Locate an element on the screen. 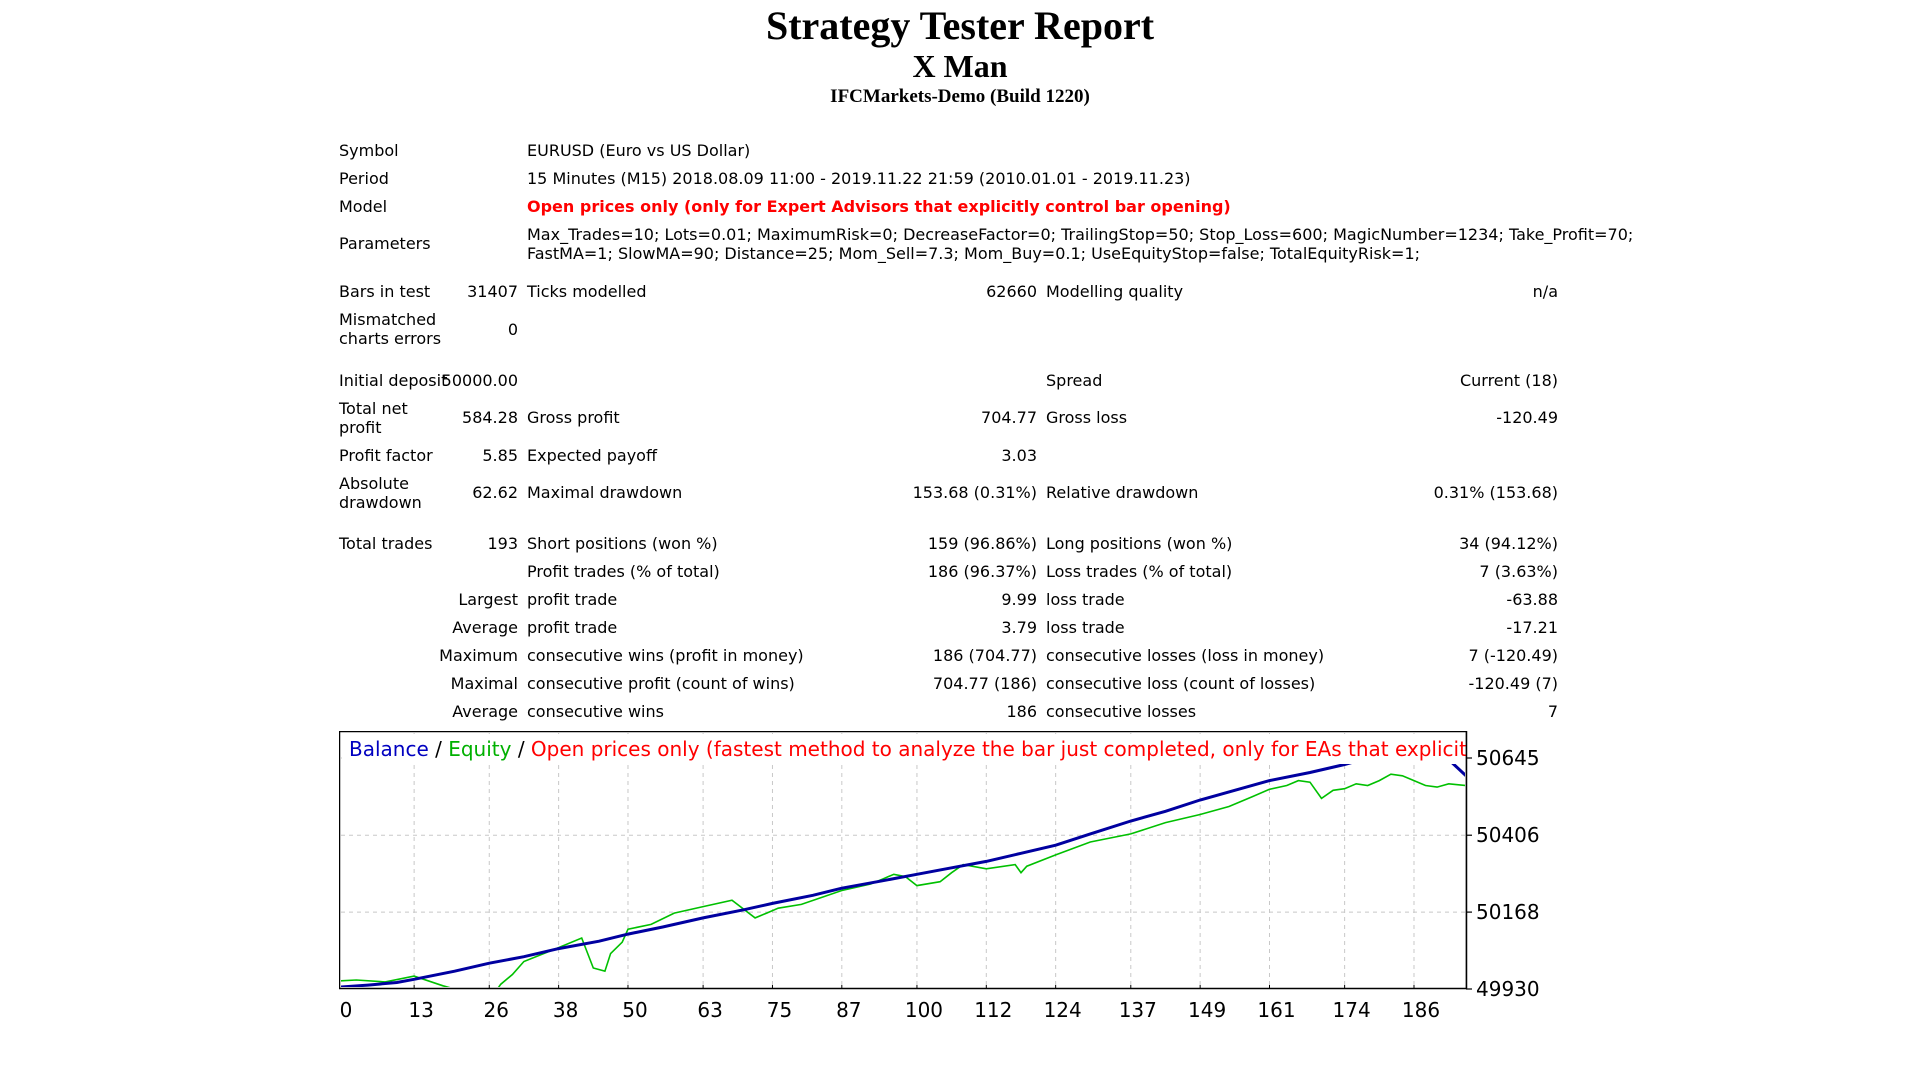 The width and height of the screenshot is (1920, 1080). profit-factor-value: 5.85 is located at coordinates (500, 455).